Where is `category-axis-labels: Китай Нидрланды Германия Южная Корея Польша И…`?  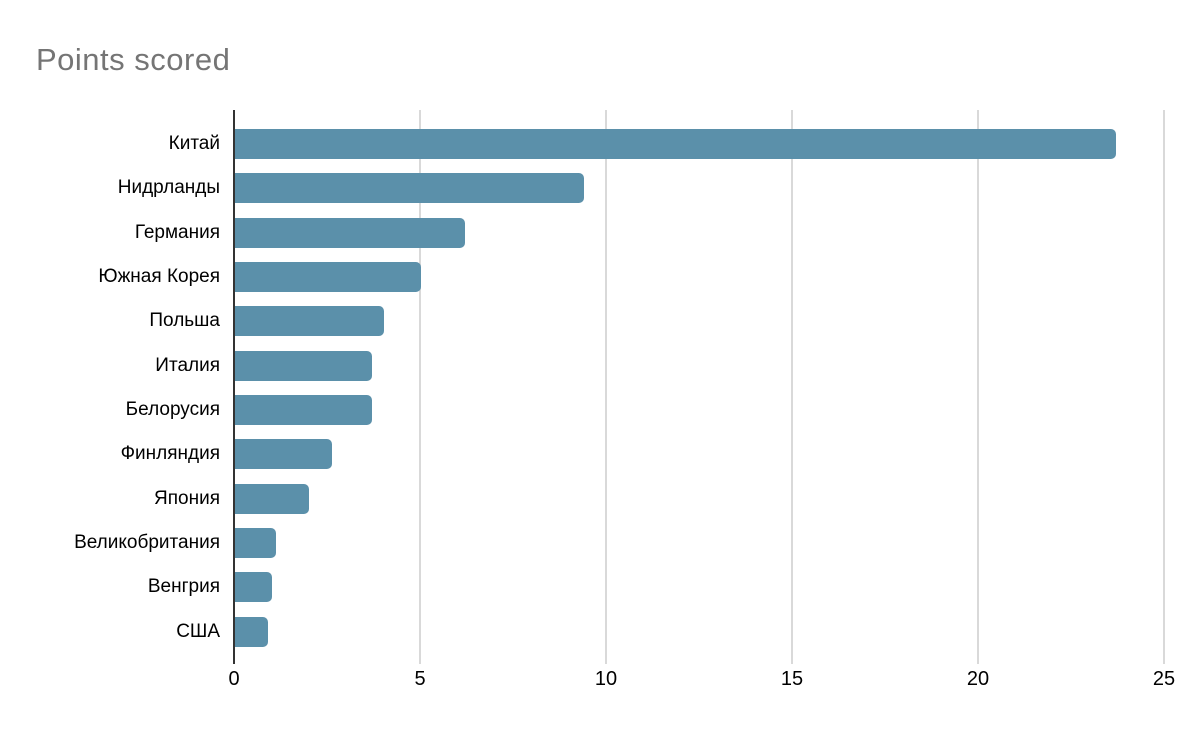
category-axis-labels: Китай Нидрланды Германия Южная Корея Польша И… is located at coordinates (110, 388).